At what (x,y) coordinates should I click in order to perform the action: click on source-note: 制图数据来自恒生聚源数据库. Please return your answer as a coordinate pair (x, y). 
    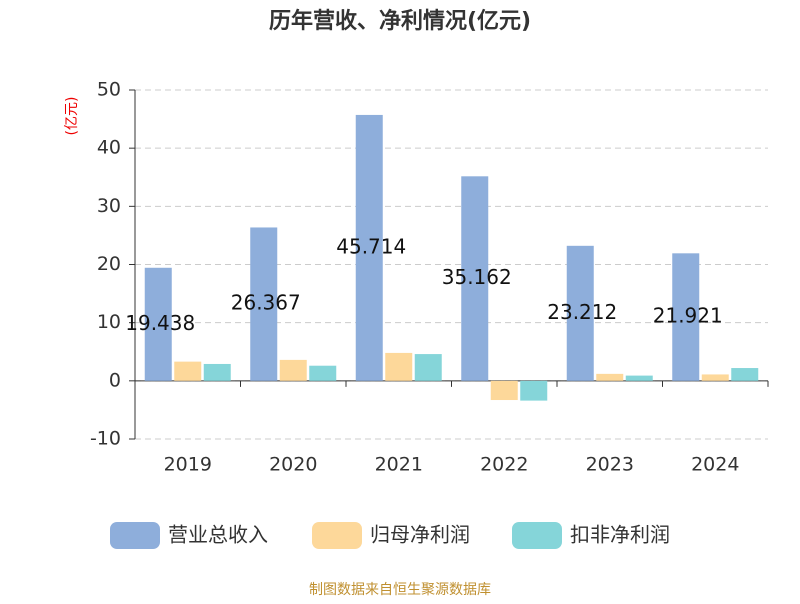
    Looking at the image, I should click on (400, 590).